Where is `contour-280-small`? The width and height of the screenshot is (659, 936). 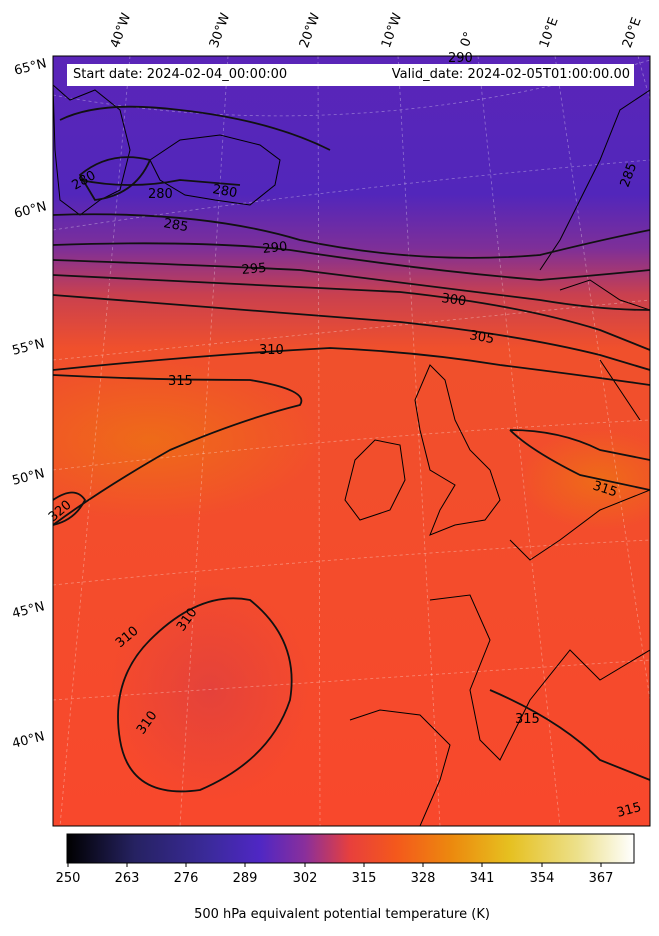 contour-280-small is located at coordinates (115, 178).